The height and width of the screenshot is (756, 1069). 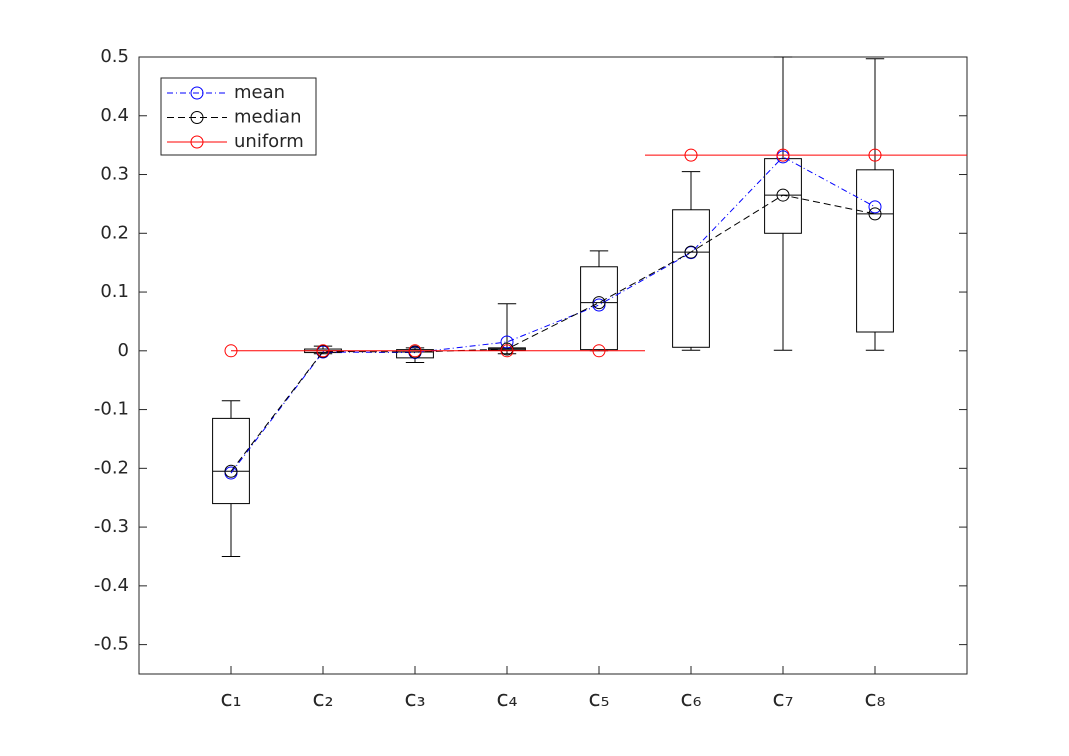 I want to click on legend-label: median, so click(x=267, y=117).